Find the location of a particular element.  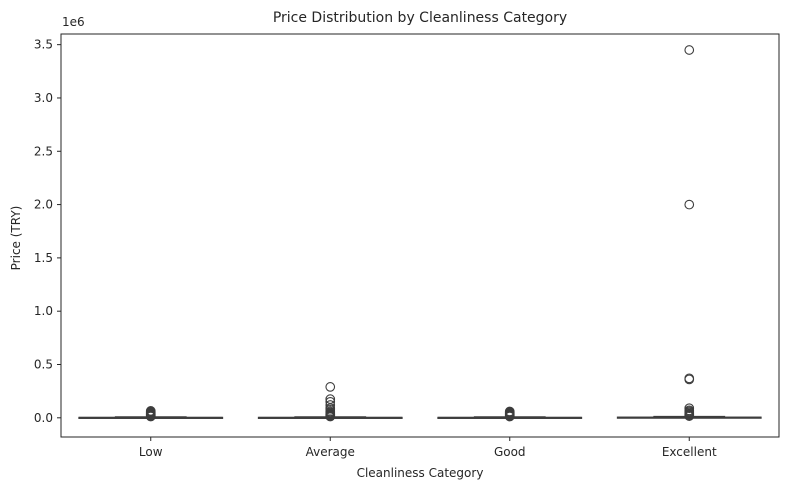

y-tick-label: 3.5 is located at coordinates (43, 45).